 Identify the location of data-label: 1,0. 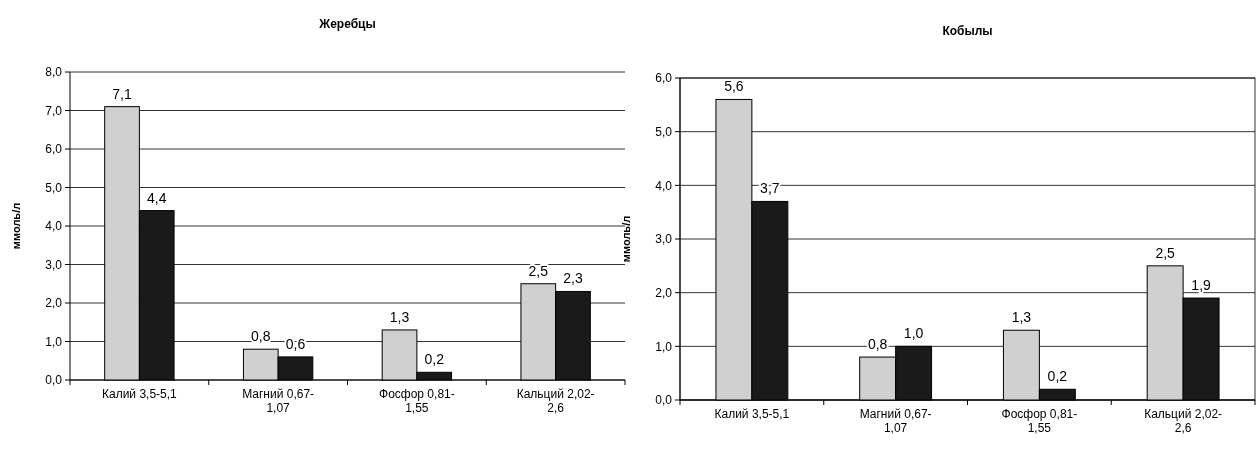
(913, 333).